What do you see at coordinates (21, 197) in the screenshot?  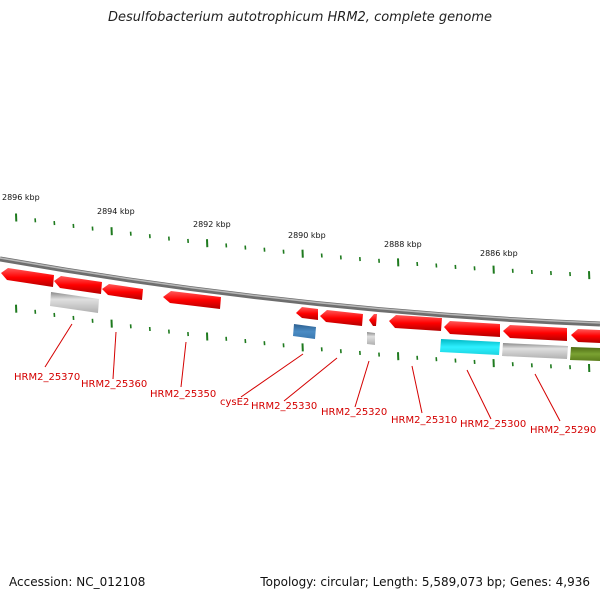 I see `scale-label: 2896 kbp` at bounding box center [21, 197].